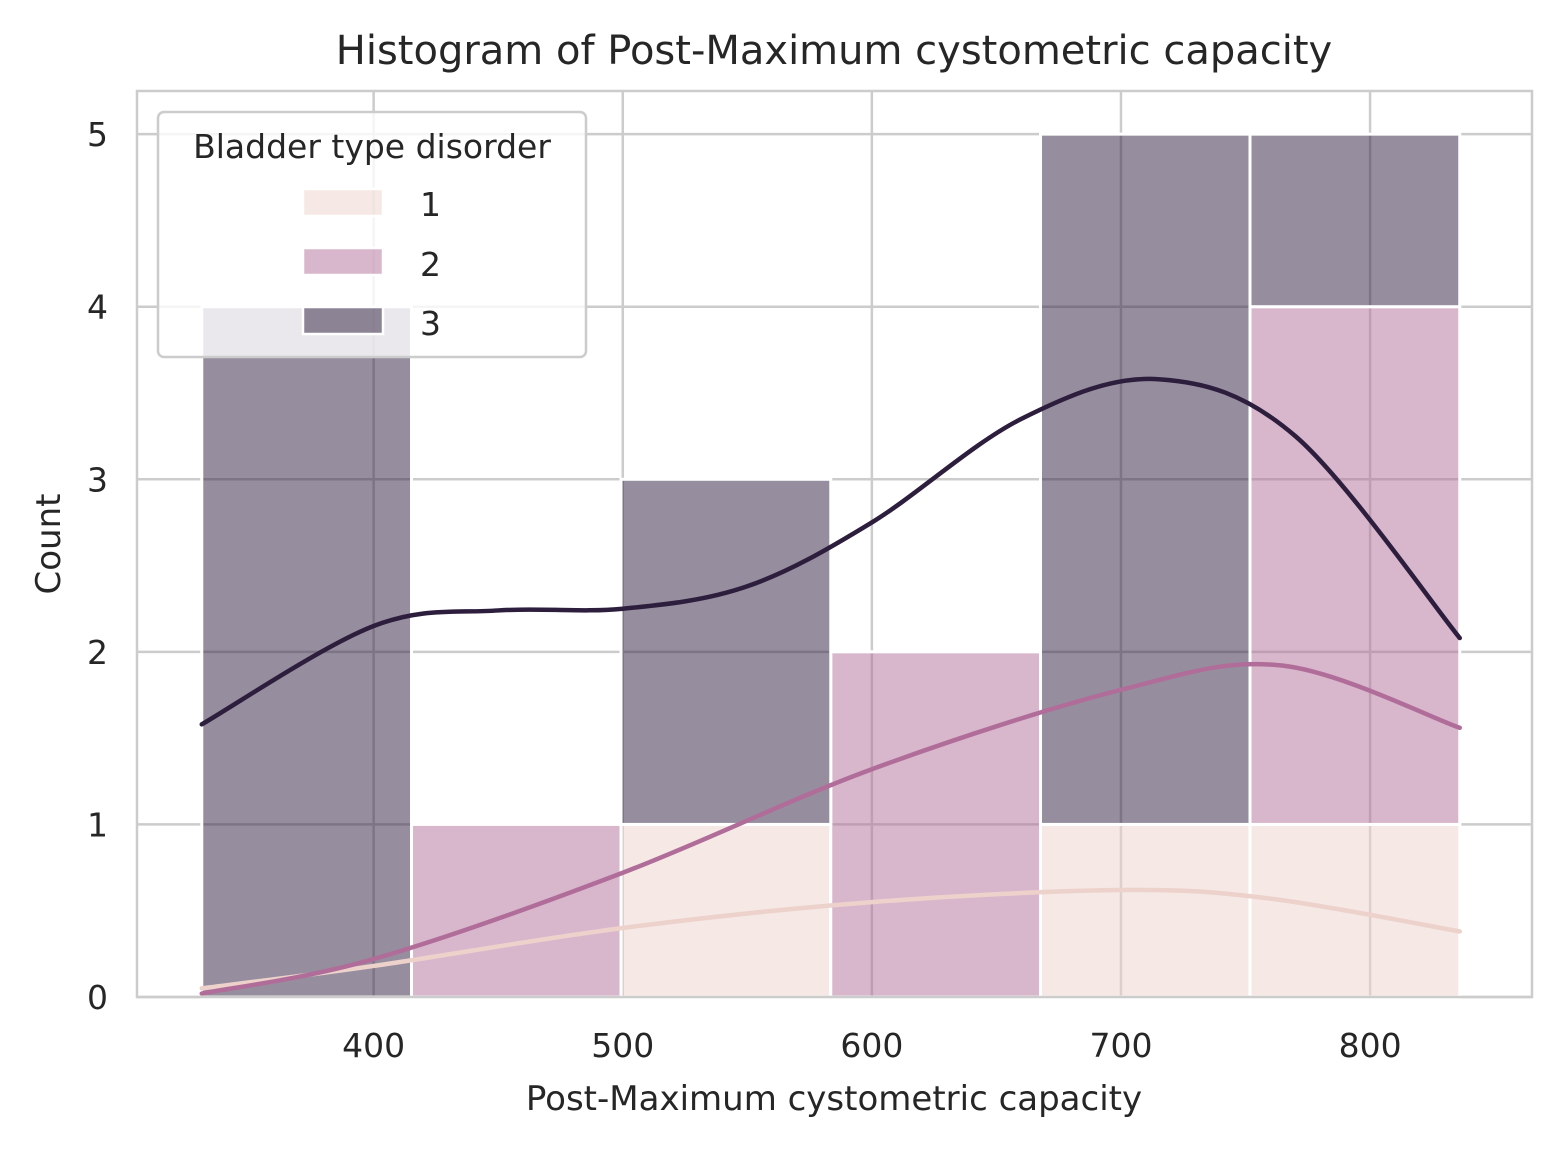 This screenshot has height=1149, width=1561. Describe the element at coordinates (430, 204) in the screenshot. I see `legend-label-1: 1` at that location.